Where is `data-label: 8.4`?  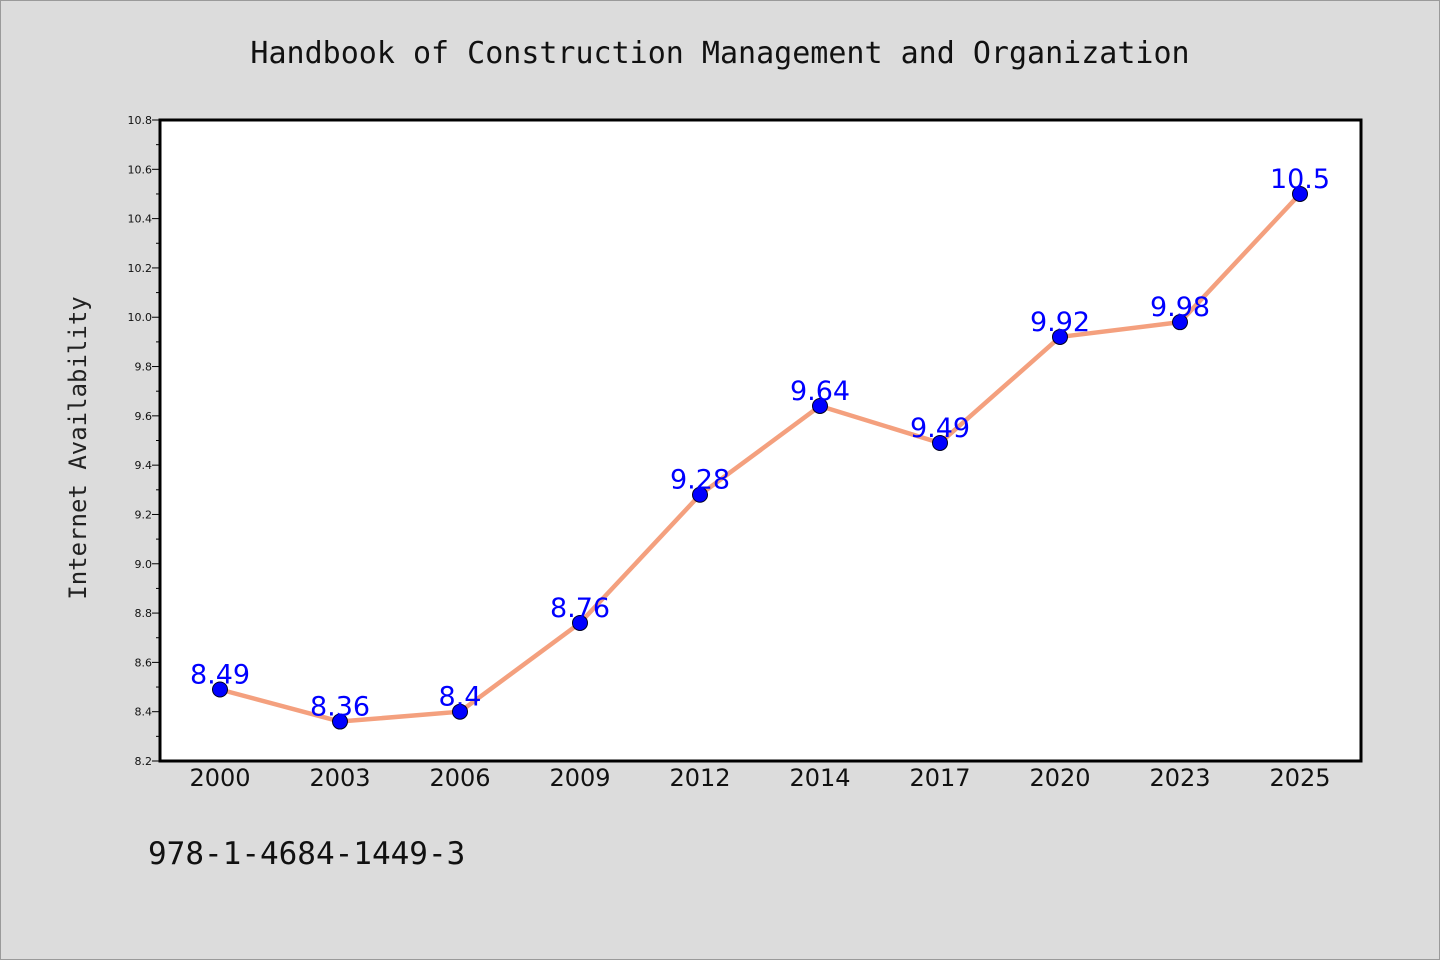 data-label: 8.4 is located at coordinates (460, 697).